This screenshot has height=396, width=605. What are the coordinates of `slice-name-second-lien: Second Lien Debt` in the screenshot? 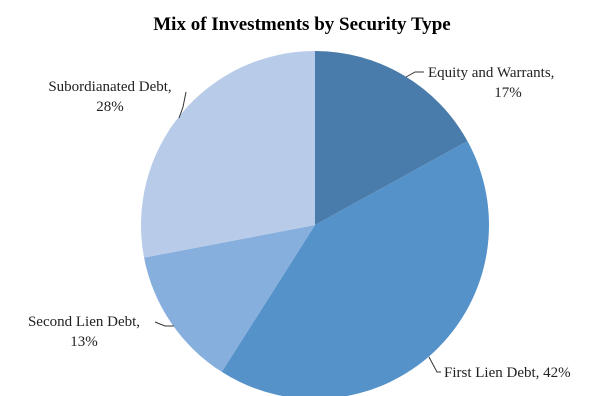 It's located at (82, 322).